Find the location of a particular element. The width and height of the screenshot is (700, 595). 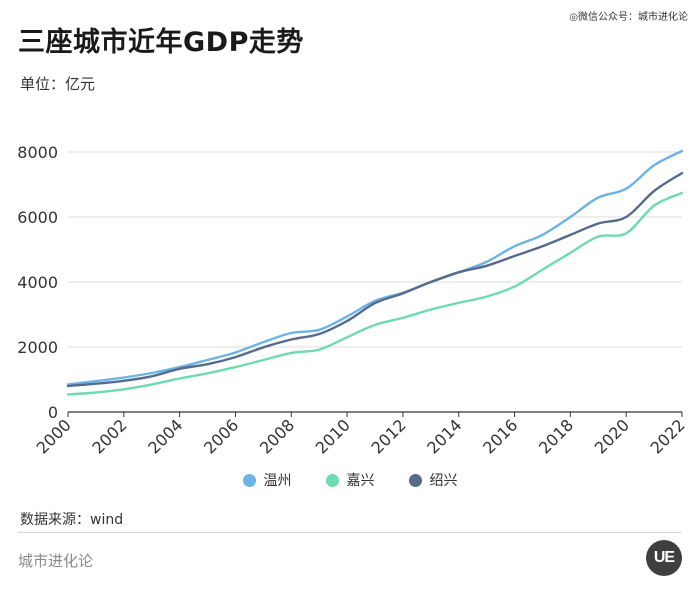

footer-divider is located at coordinates (350, 532).